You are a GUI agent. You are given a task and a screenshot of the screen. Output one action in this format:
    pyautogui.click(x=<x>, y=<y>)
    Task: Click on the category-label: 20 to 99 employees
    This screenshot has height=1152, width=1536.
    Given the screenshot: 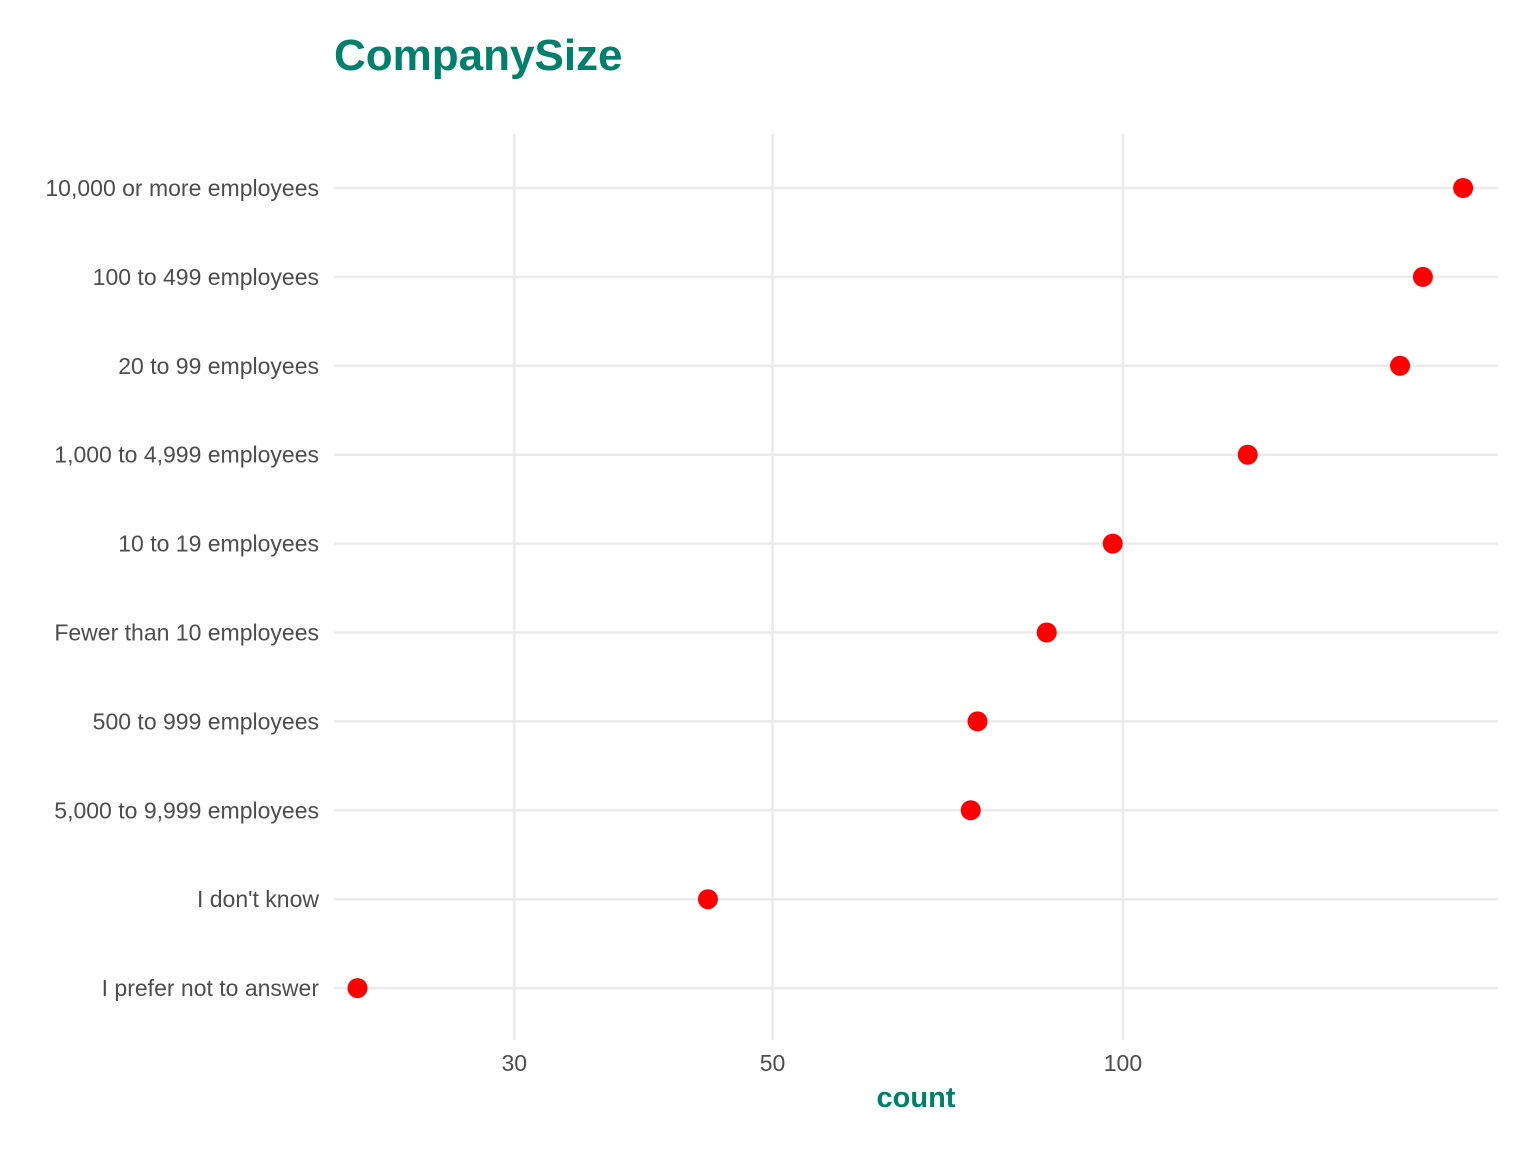 What is the action you would take?
    pyautogui.click(x=218, y=366)
    